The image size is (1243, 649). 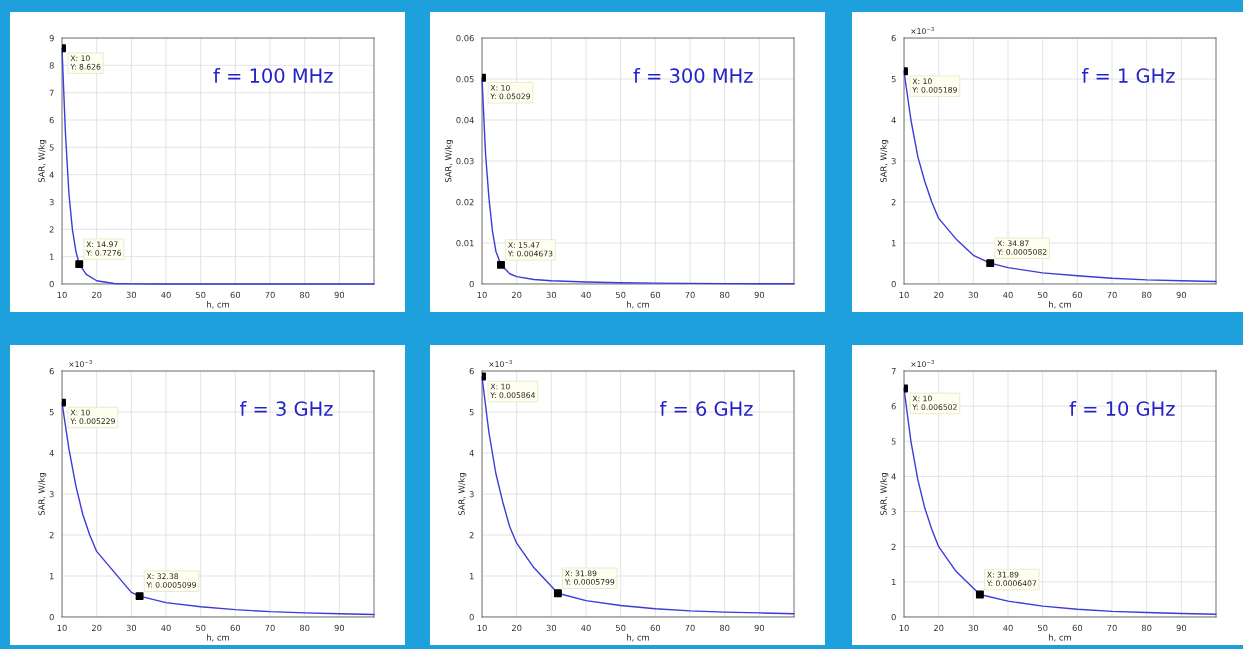 What do you see at coordinates (286, 408) in the screenshot?
I see `annotation: f = 3 GHz` at bounding box center [286, 408].